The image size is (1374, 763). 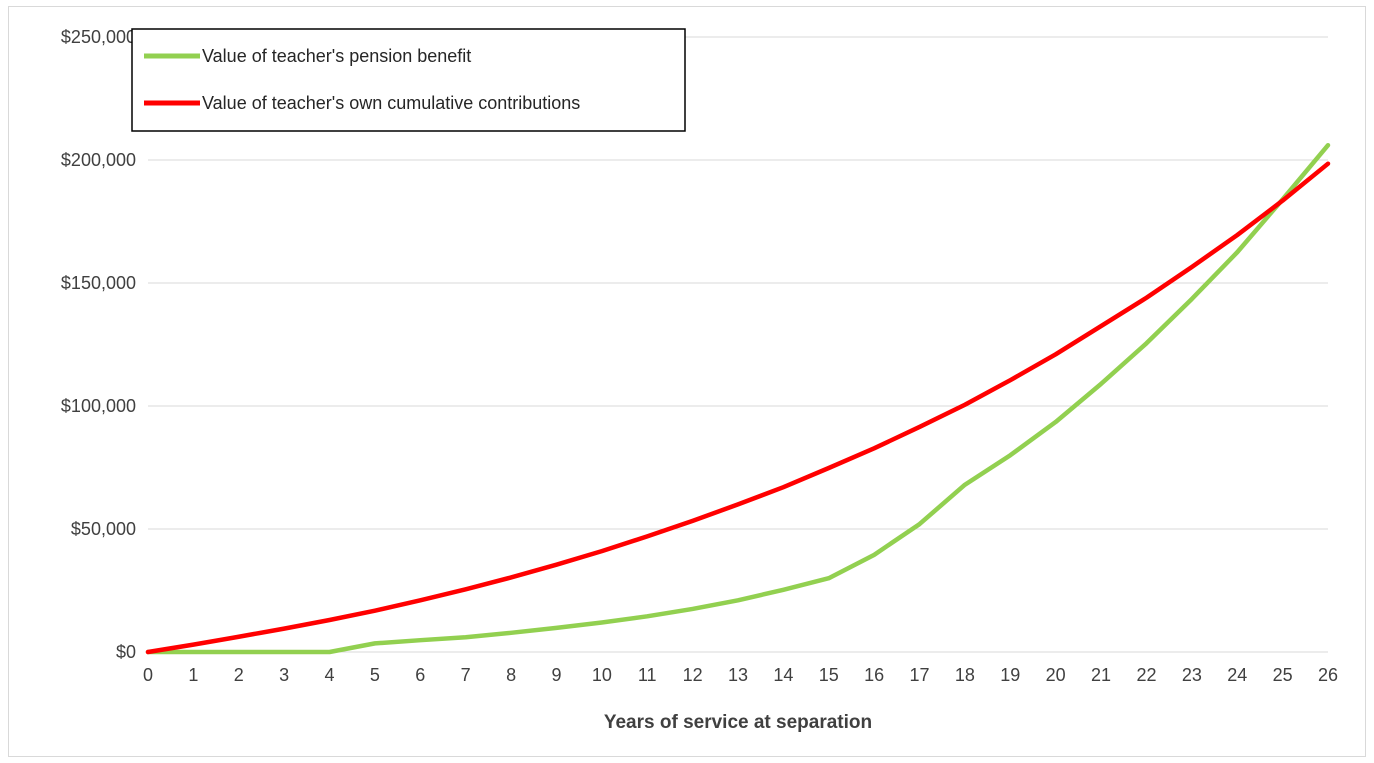 What do you see at coordinates (1192, 675) in the screenshot?
I see `x-tick-label: 23` at bounding box center [1192, 675].